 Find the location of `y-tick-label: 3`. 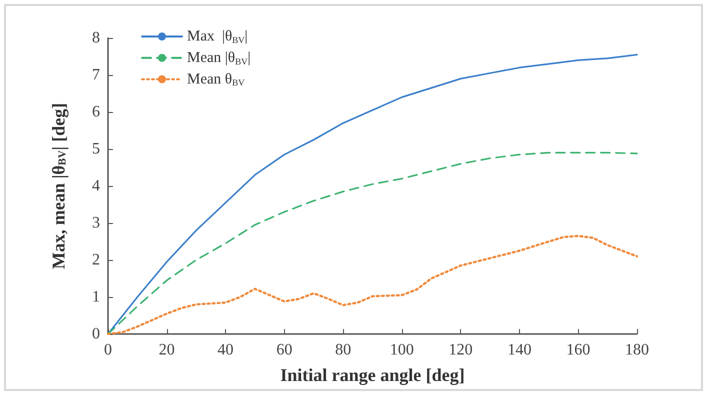

y-tick-label: 3 is located at coordinates (96, 223).